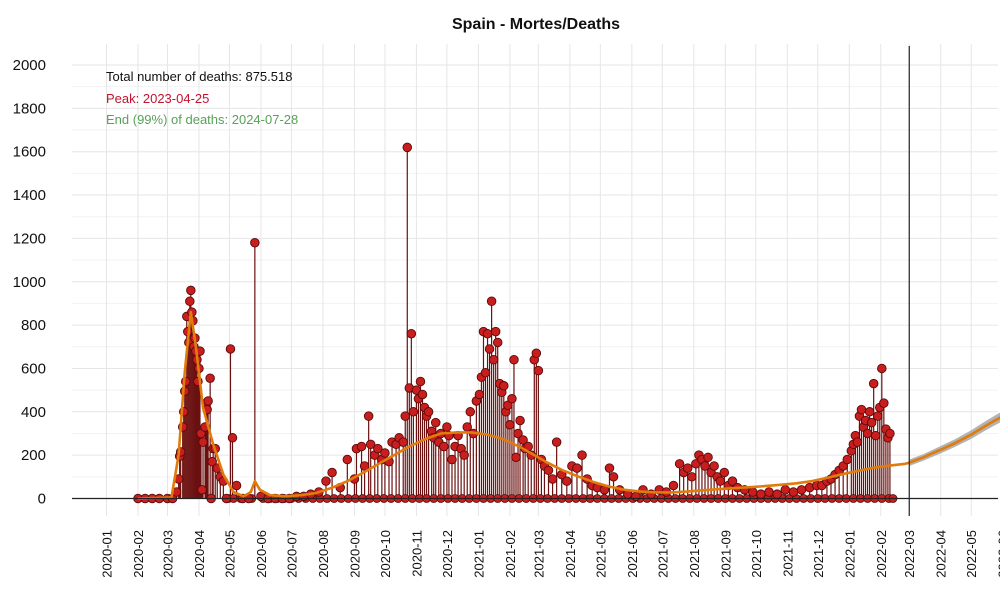 The height and width of the screenshot is (600, 1000). I want to click on x-tick-label: 2022-01, so click(849, 554).